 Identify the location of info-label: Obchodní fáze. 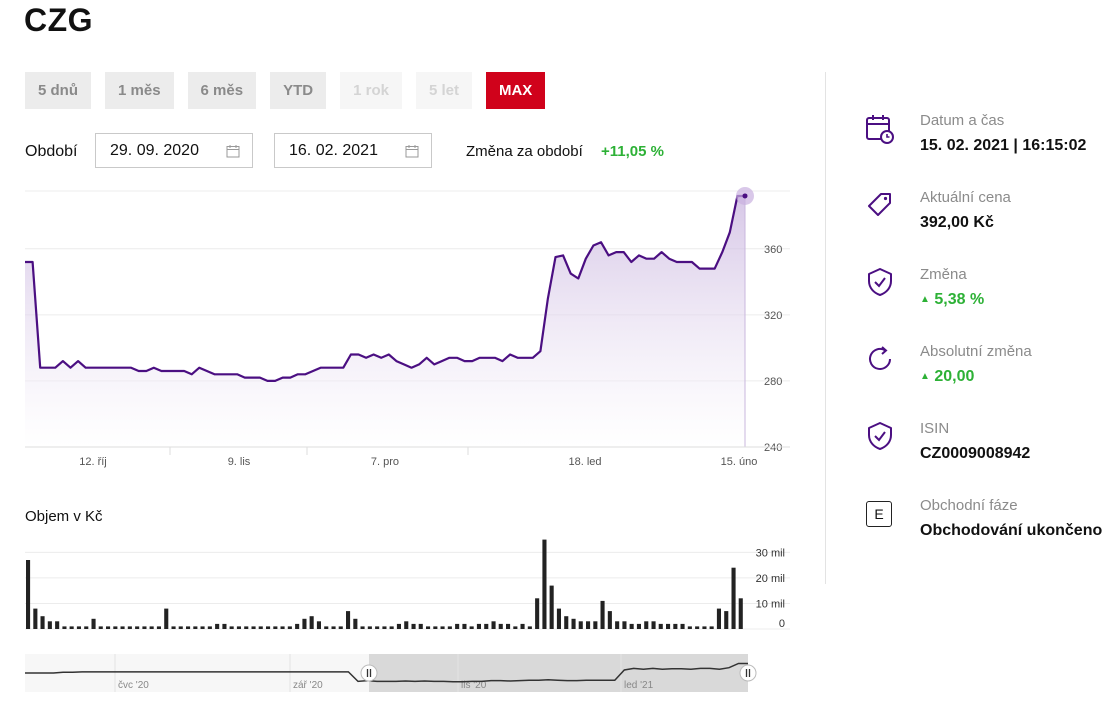
(969, 505).